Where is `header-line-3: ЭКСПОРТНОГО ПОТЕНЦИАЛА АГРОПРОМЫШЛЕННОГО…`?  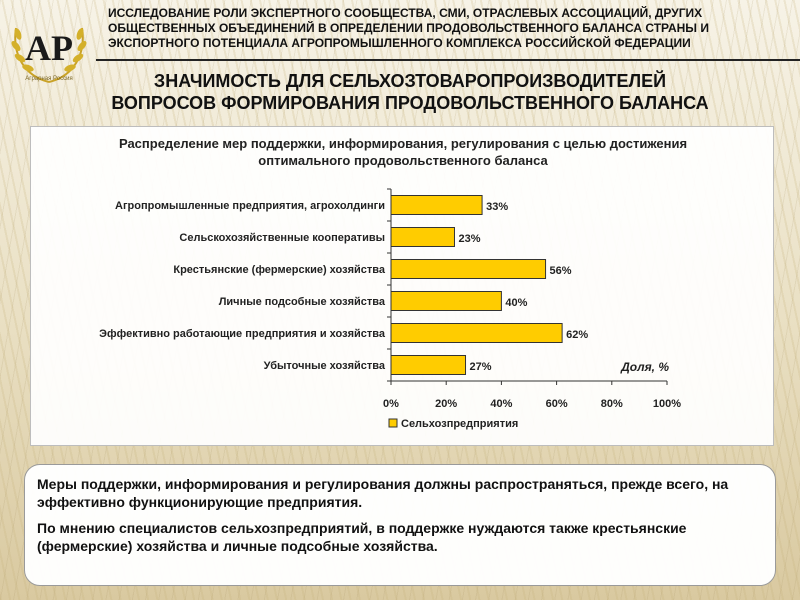
header-line-3: ЭКСПОРТНОГО ПОТЕНЦИАЛА АГРОПРОМЫШЛЕННОГО… is located at coordinates (399, 43).